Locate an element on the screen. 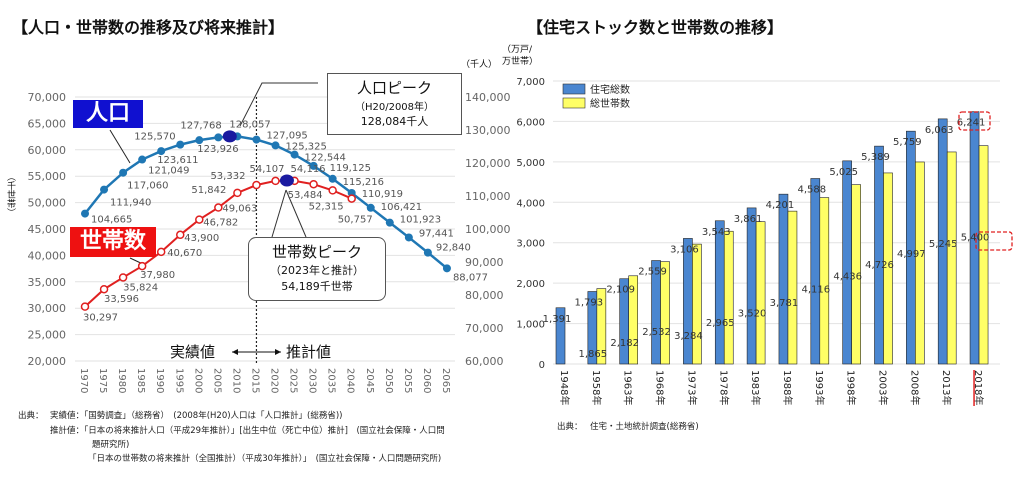  legend-label-households: 総世帯数 is located at coordinates (610, 103).